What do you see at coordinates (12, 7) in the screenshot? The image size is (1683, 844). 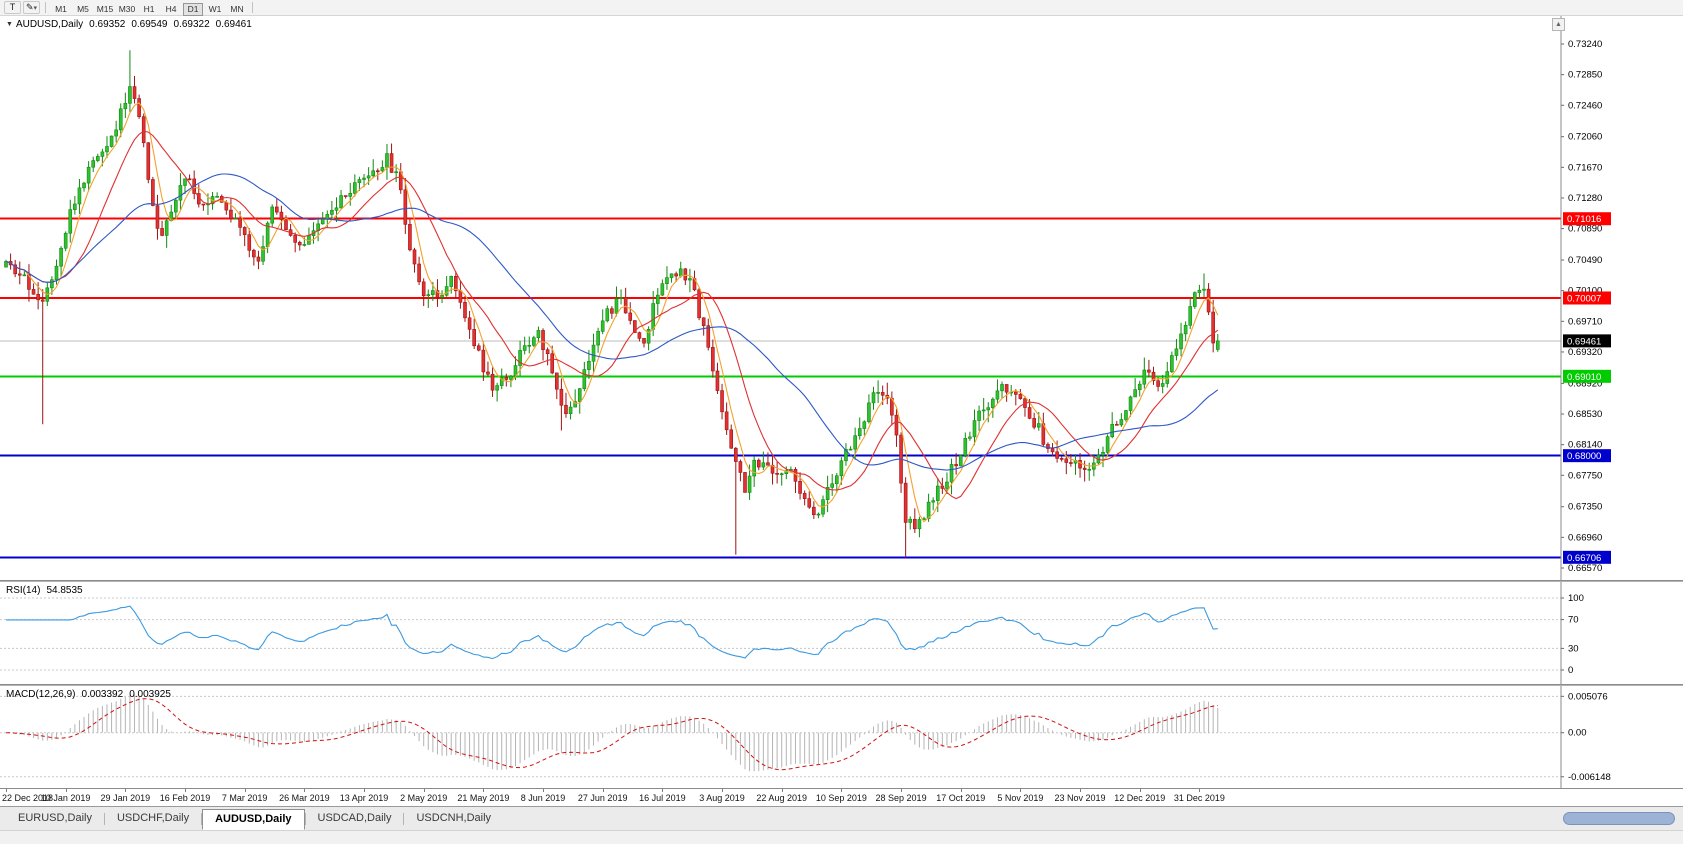 I see `text-tool-button: T` at bounding box center [12, 7].